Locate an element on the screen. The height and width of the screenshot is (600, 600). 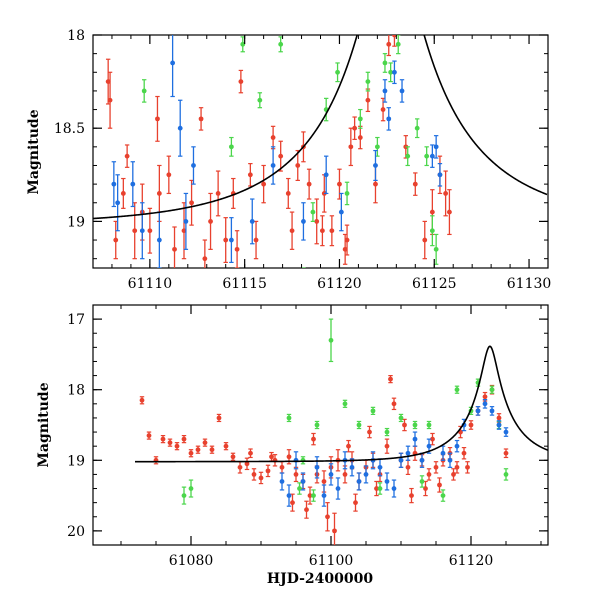
top-xtick-label: 61110 is located at coordinates (150, 284).